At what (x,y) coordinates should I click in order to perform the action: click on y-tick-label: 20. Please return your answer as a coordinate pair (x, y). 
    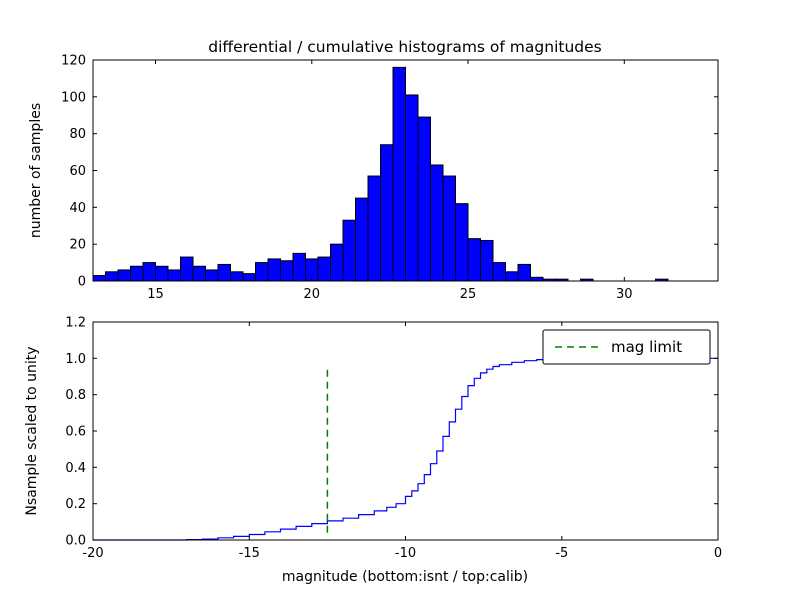
    Looking at the image, I should click on (77, 245).